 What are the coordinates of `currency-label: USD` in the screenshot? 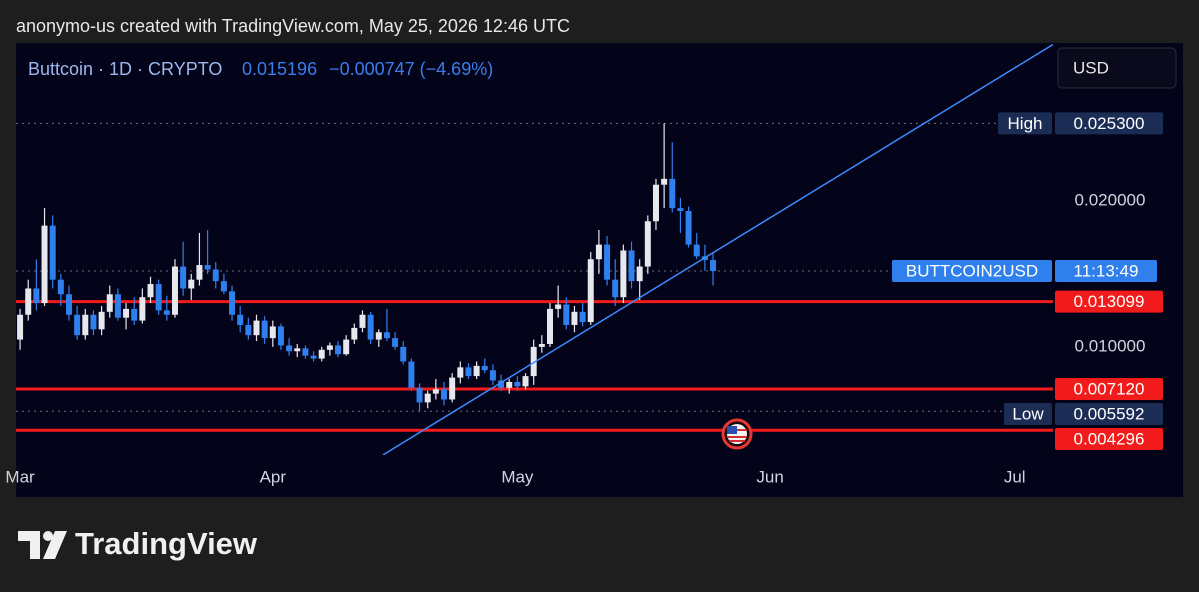 It's located at (1091, 67).